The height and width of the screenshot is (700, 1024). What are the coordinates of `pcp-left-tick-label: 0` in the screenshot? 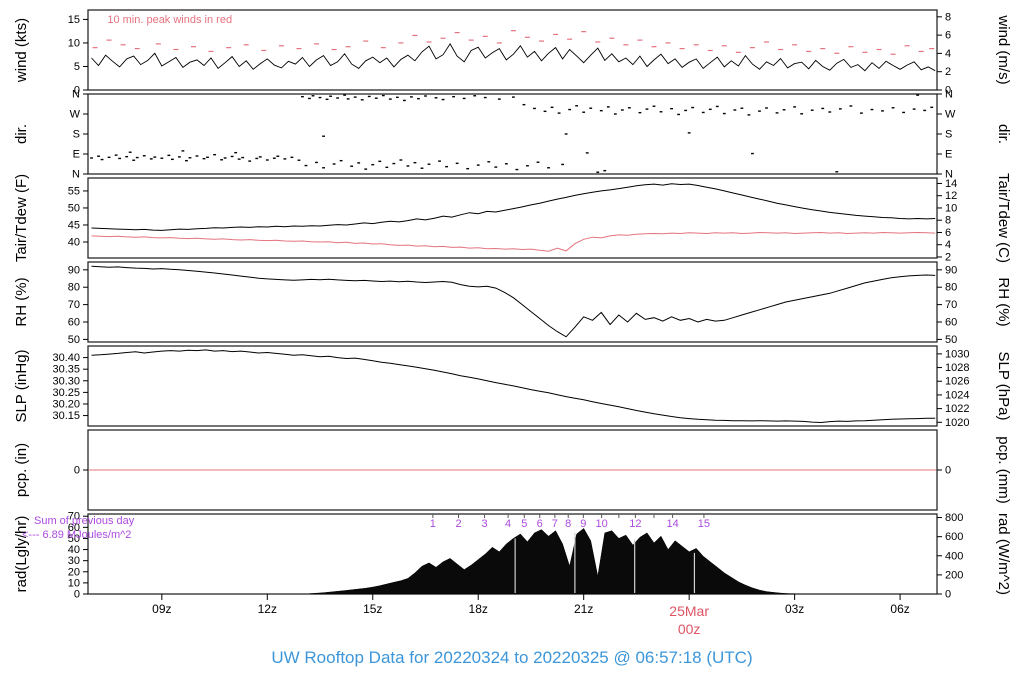 It's located at (77, 471).